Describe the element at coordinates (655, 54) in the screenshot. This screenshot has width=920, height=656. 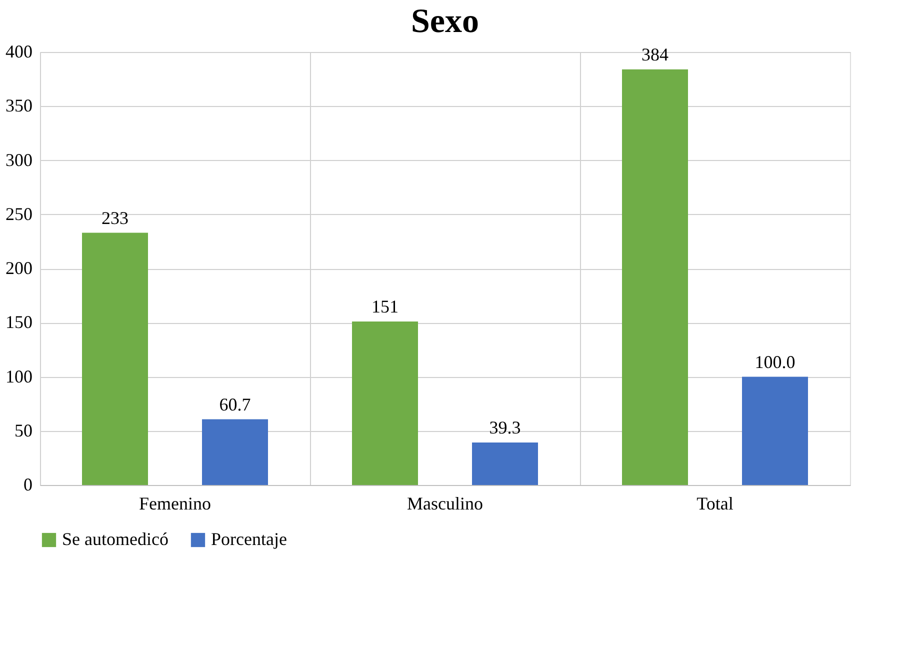
I see `data-label: 384` at that location.